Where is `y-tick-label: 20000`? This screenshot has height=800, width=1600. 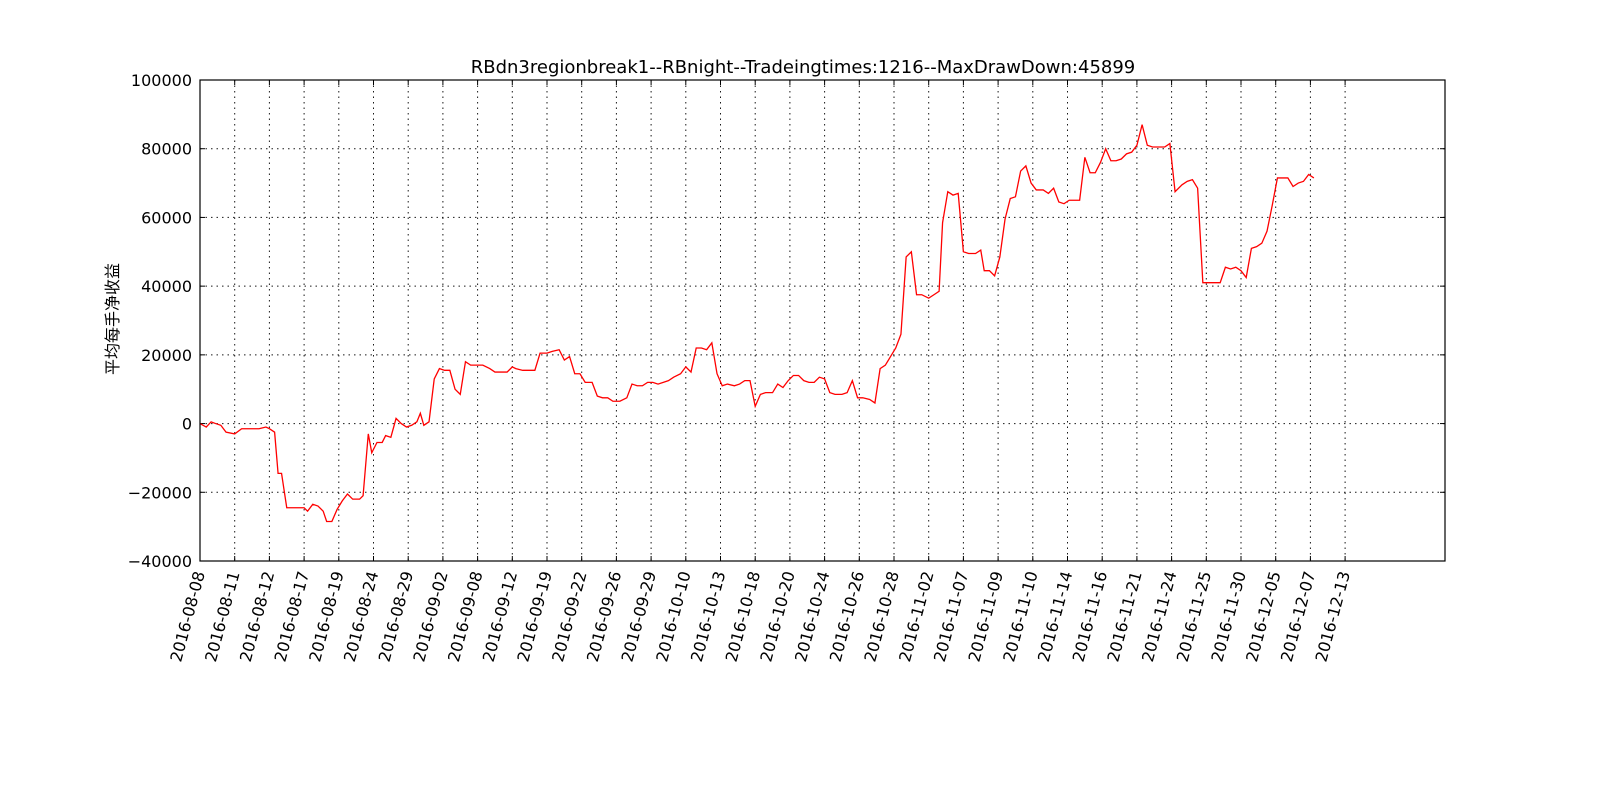
y-tick-label: 20000 is located at coordinates (166, 355).